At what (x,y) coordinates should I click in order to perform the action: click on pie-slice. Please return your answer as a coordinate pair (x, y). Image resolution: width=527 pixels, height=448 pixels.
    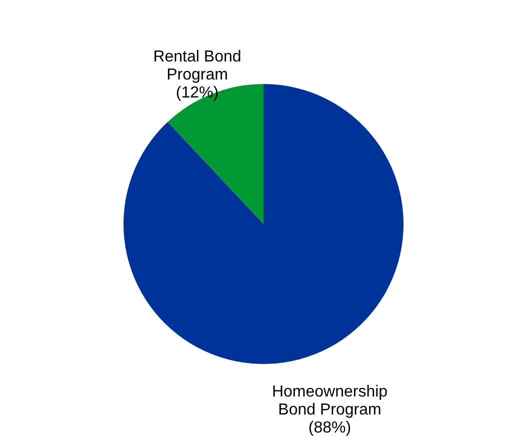
    Looking at the image, I should click on (216, 154).